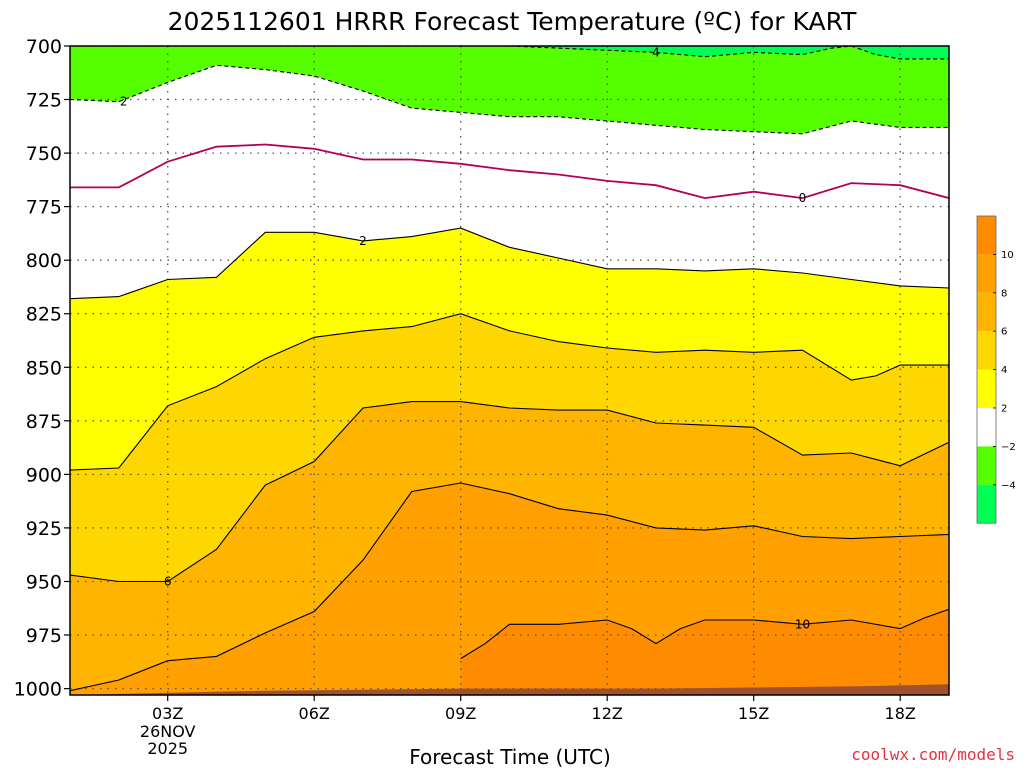 The height and width of the screenshot is (768, 1024). Describe the element at coordinates (900, 713) in the screenshot. I see `x-tick-label: 18Z` at that location.